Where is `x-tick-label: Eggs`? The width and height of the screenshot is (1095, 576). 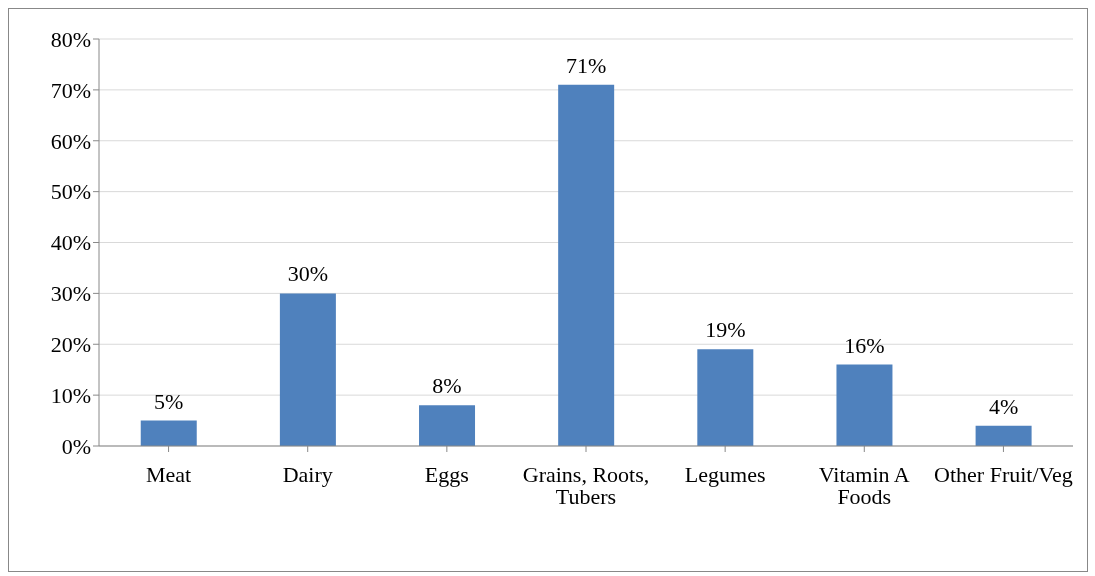
x-tick-label: Eggs is located at coordinates (446, 474).